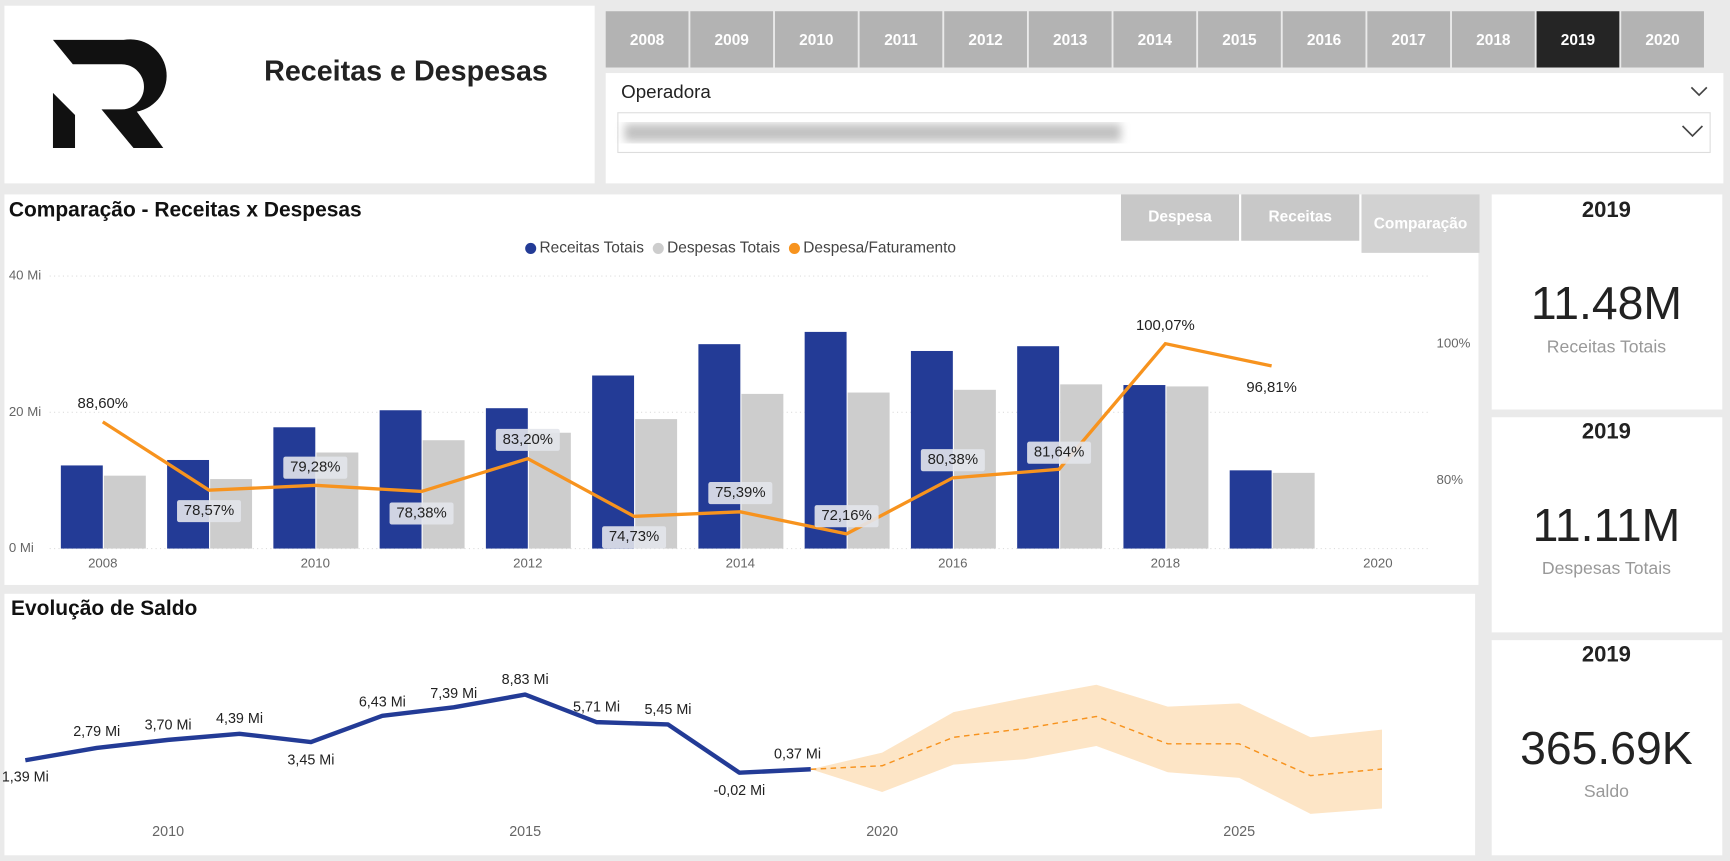 This screenshot has height=861, width=1730. I want to click on card-label: Despesas Totais, so click(1606, 568).